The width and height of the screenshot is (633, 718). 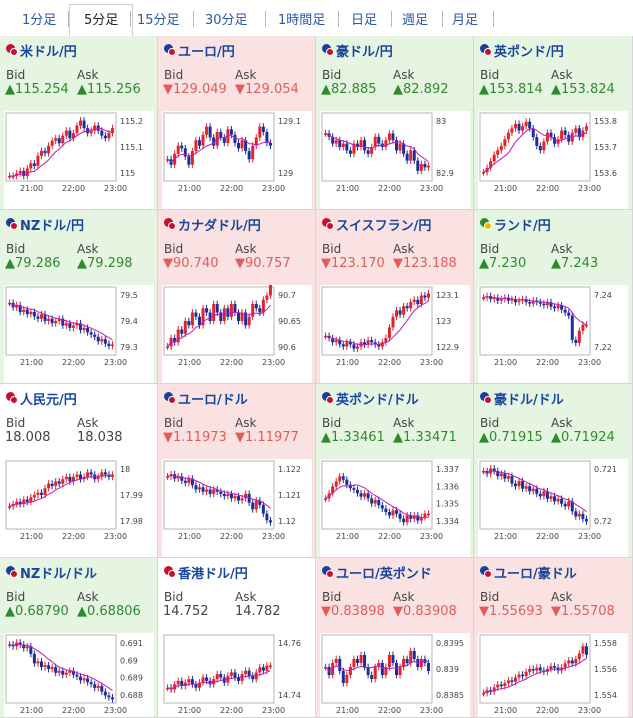 I want to click on quote-title: NZドル/円, so click(x=45, y=224).